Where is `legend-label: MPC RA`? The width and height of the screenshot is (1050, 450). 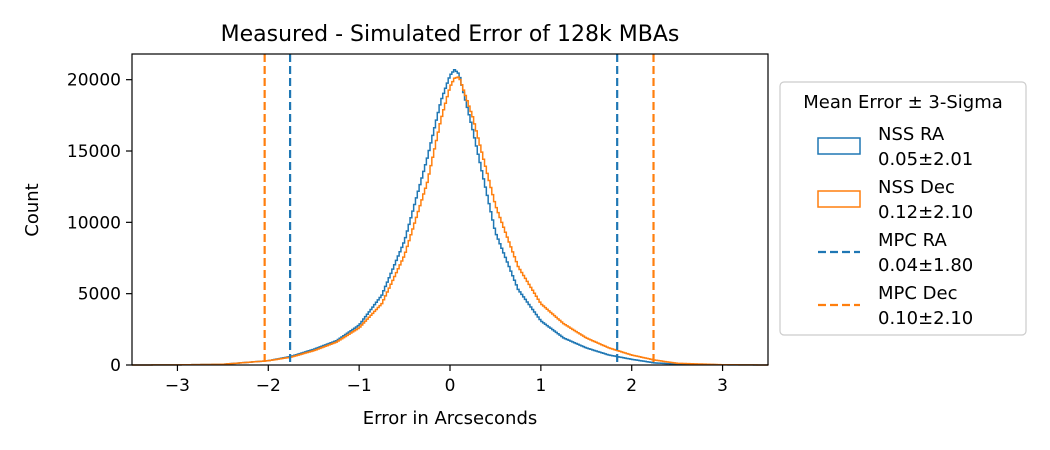 legend-label: MPC RA is located at coordinates (912, 240).